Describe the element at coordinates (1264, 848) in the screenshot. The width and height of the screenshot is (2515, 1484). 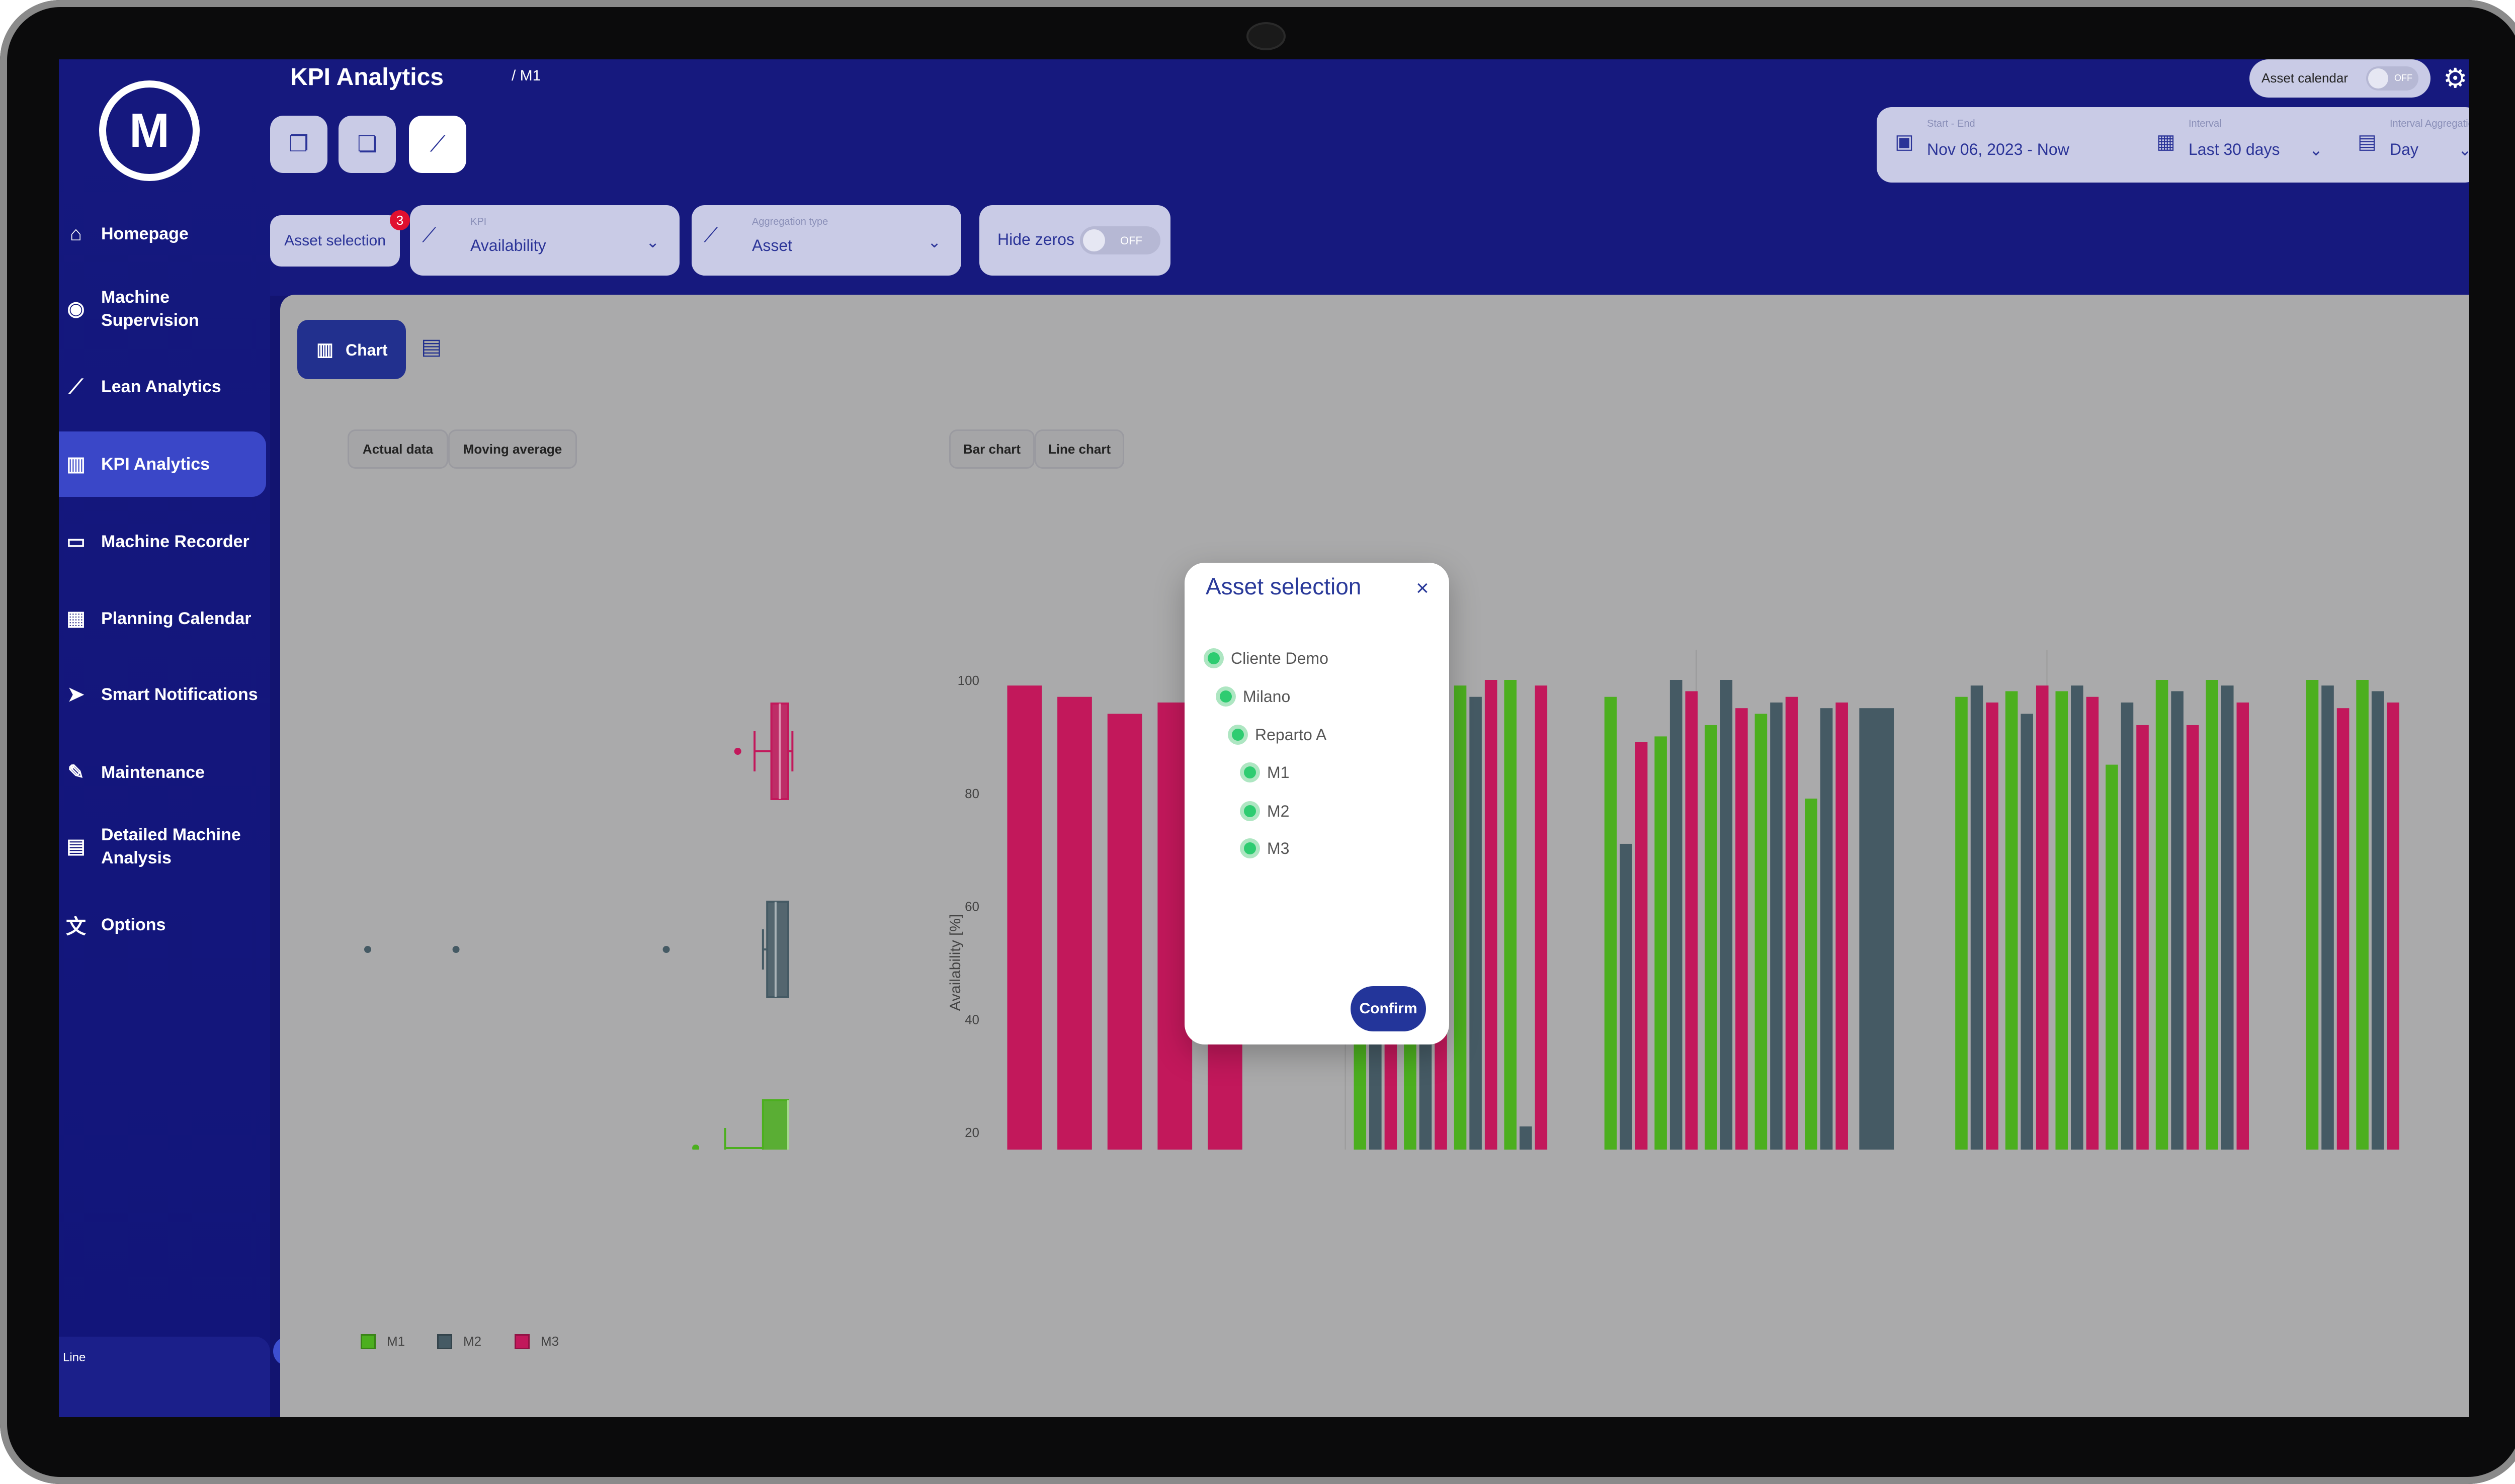
I see `tree-node-m3: M3` at that location.